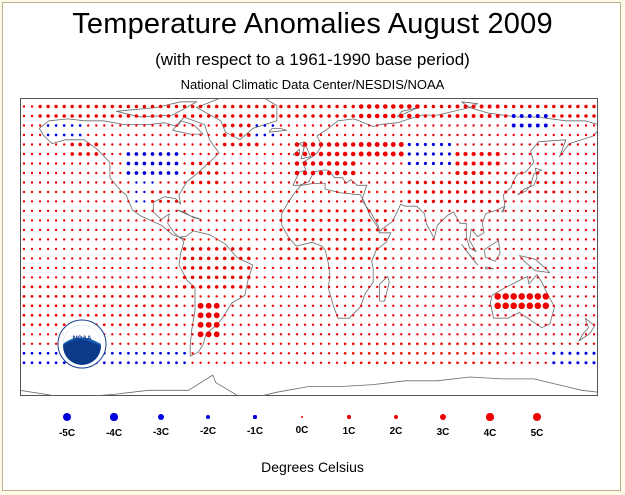 The image size is (625, 495). What do you see at coordinates (208, 417) in the screenshot?
I see `legend-dot` at bounding box center [208, 417].